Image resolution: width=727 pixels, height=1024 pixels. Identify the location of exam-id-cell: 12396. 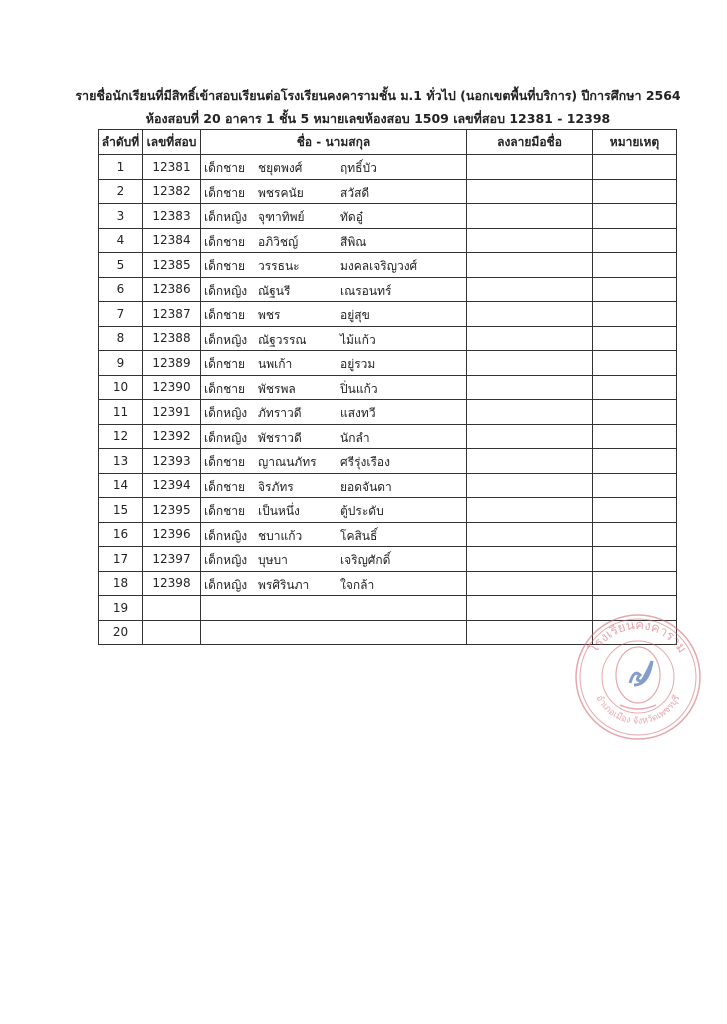
(171, 534).